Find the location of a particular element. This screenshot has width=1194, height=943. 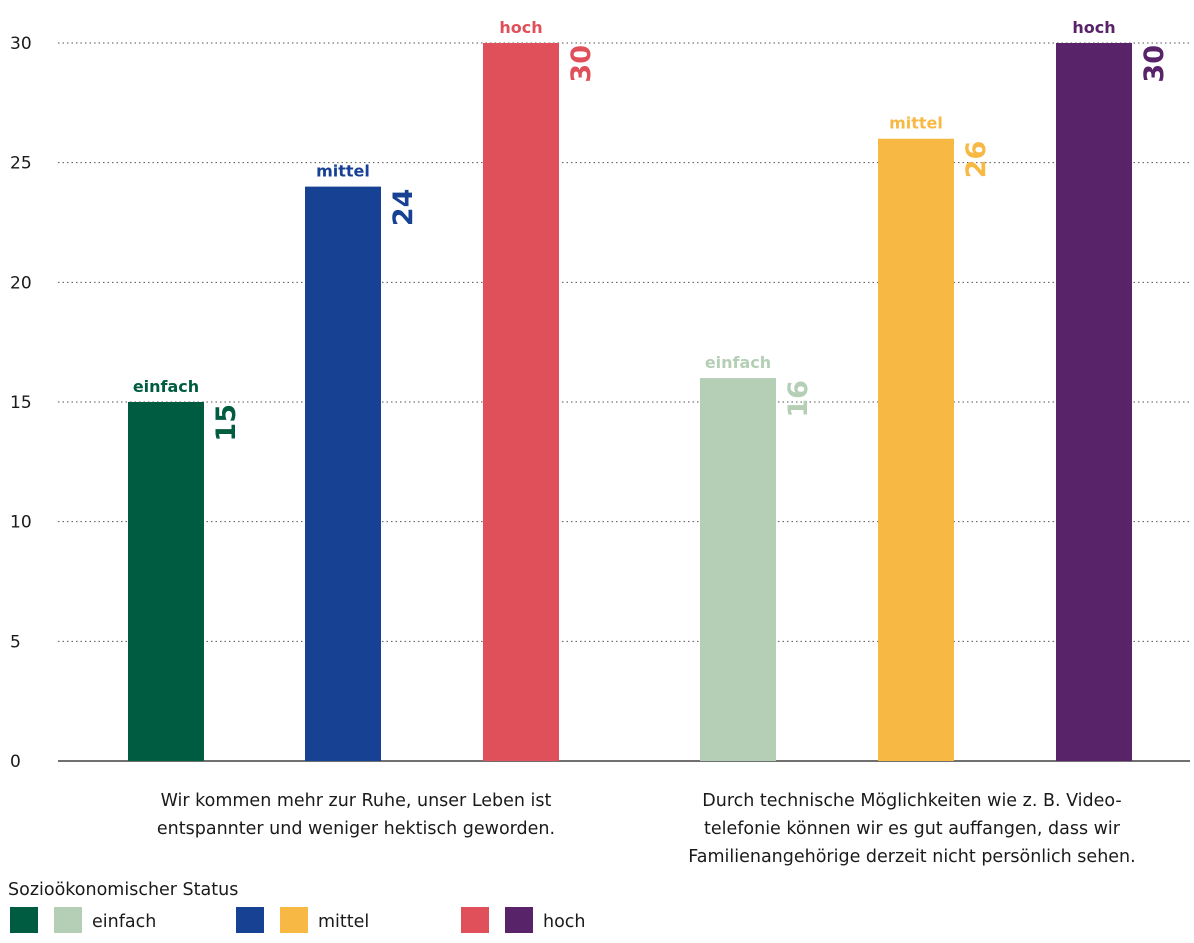

legend-label-hoch: hoch is located at coordinates (564, 922).